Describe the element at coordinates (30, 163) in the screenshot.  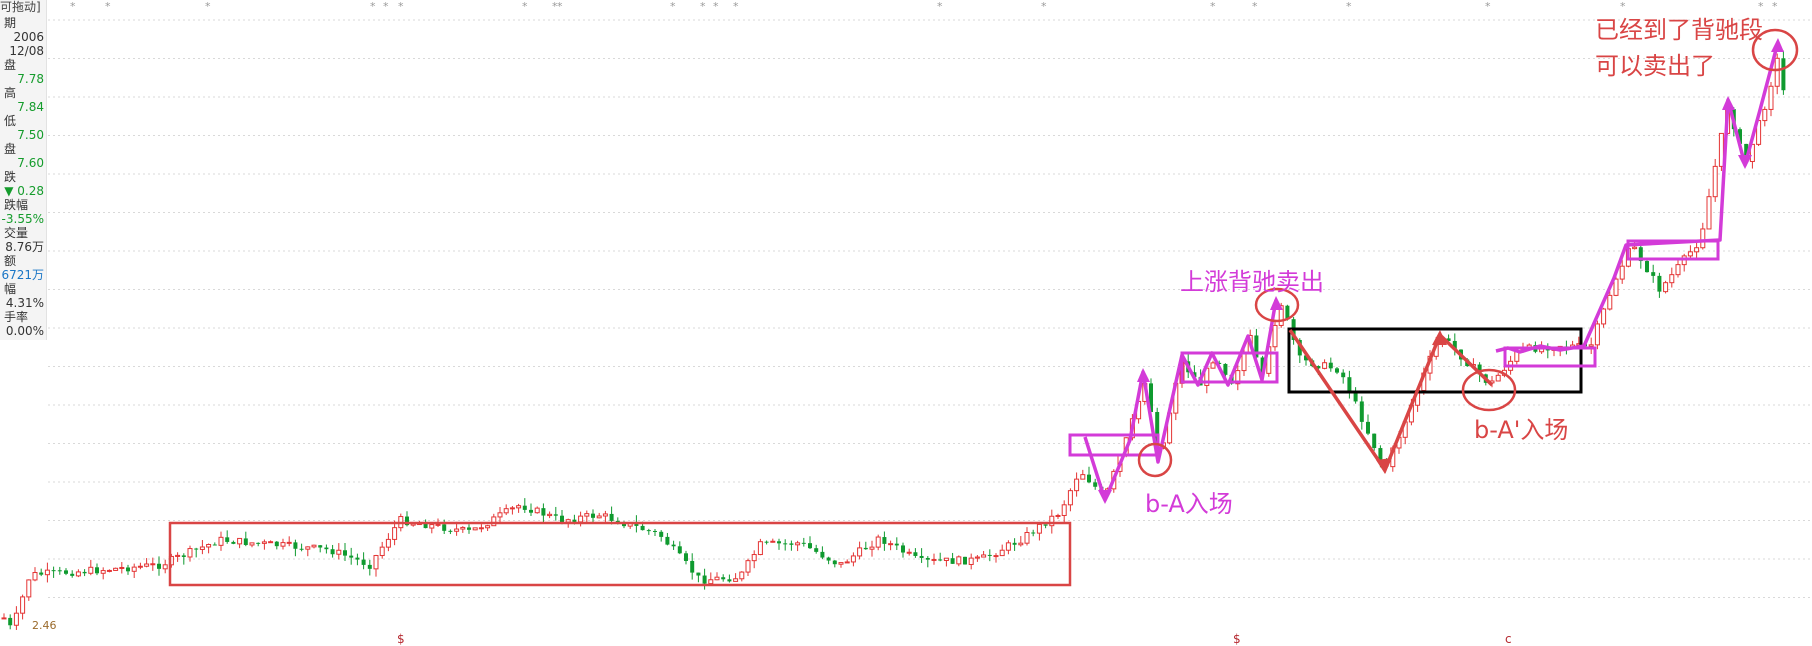
I see `panel-value: 7.60` at that location.